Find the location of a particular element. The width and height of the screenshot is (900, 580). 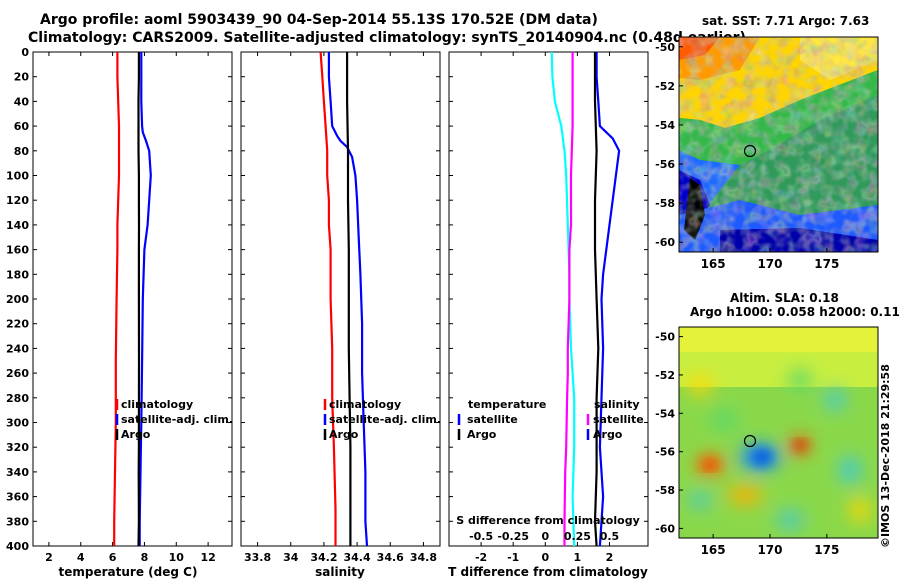

x-tick-label: 34.8 is located at coordinates (423, 557).